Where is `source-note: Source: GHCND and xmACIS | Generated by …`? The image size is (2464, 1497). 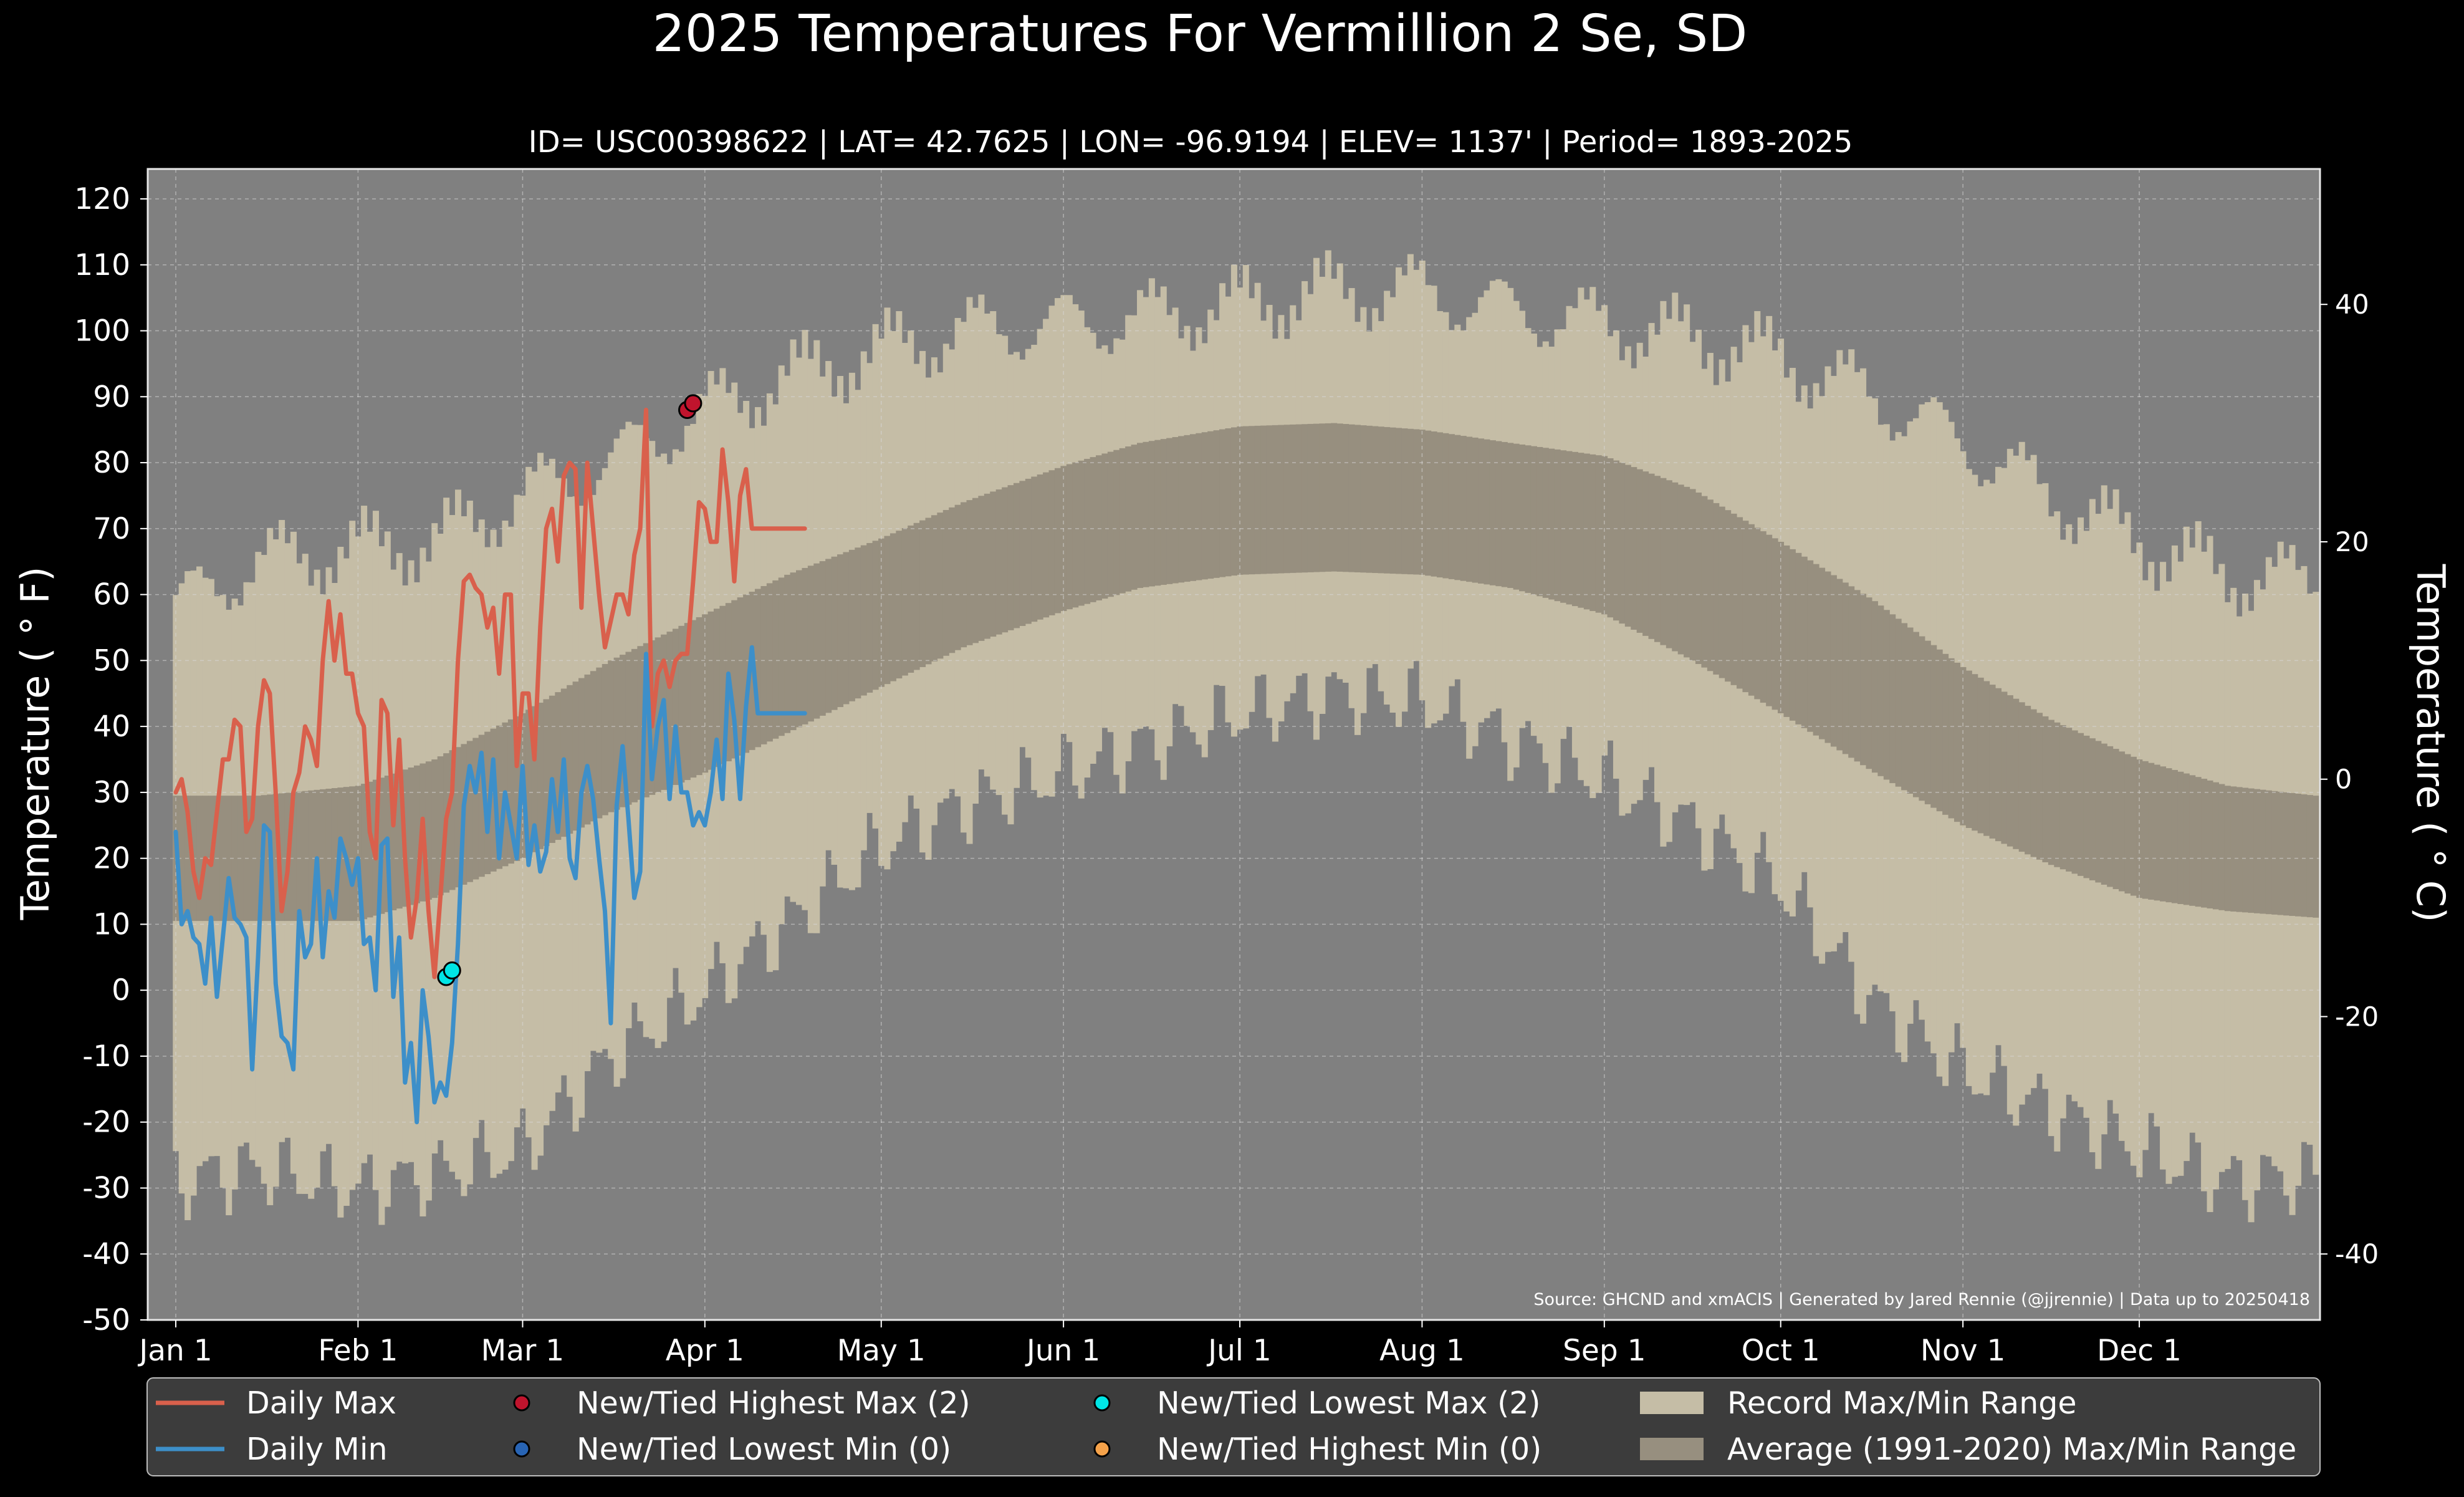 source-note: Source: GHCND and xmACIS | Generated by … is located at coordinates (1921, 1299).